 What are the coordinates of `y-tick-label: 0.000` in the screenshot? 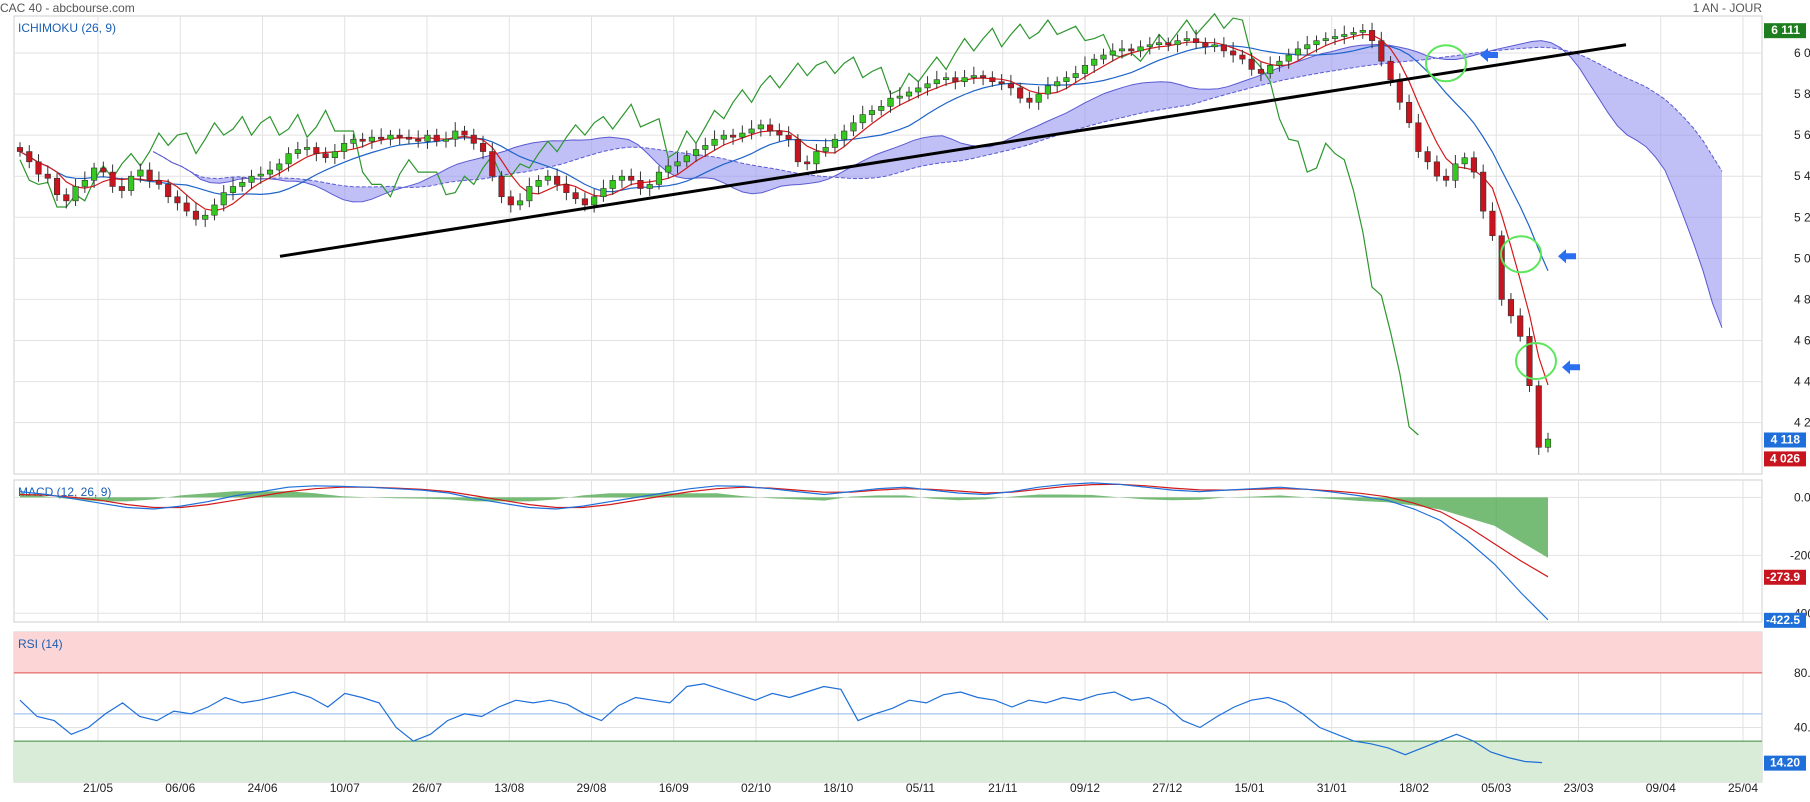 It's located at (1802, 497).